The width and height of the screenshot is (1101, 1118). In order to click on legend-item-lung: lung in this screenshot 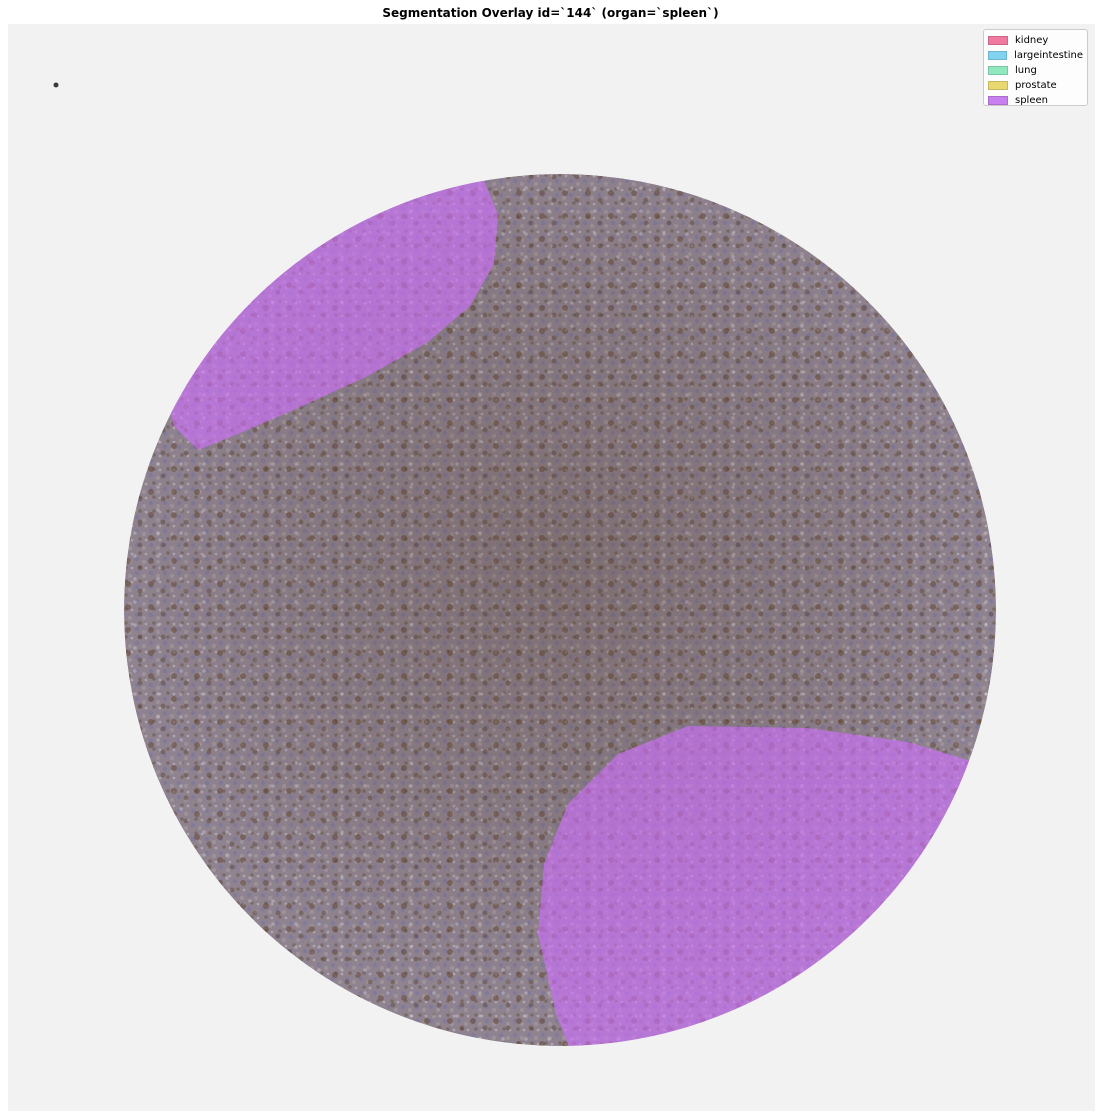, I will do `click(1035, 70)`.